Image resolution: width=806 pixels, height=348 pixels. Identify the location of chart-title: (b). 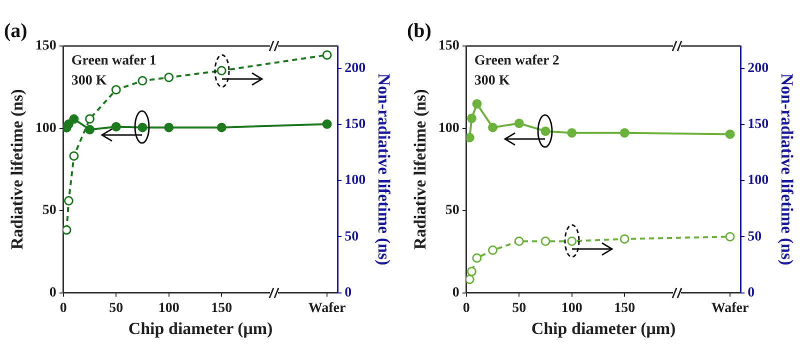
(419, 31).